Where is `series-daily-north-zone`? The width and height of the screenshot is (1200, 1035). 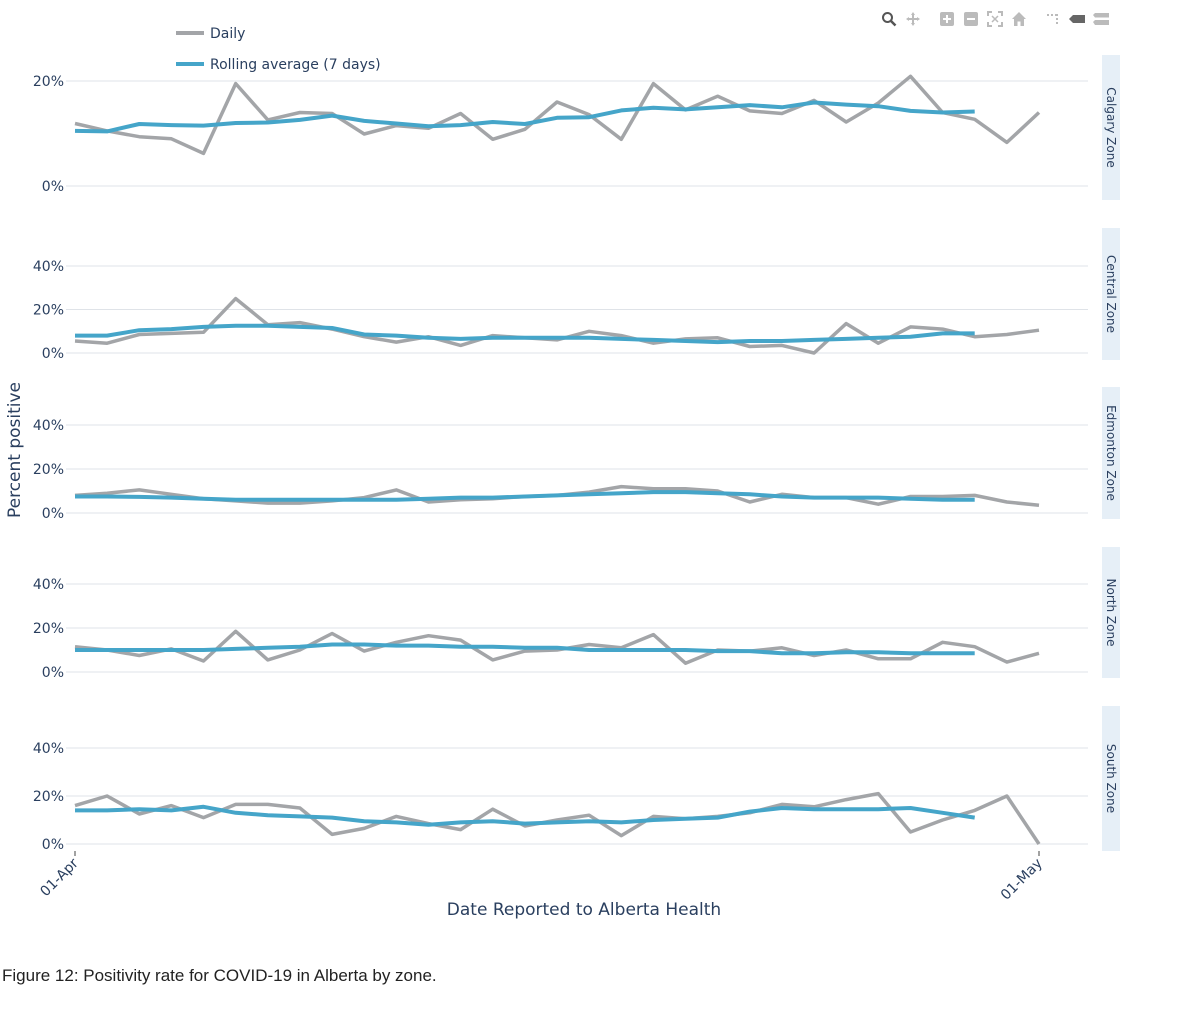 series-daily-north-zone is located at coordinates (557, 647).